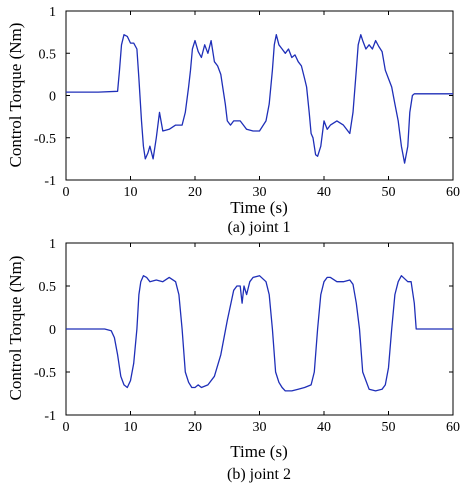 The image size is (474, 491). Describe the element at coordinates (259, 474) in the screenshot. I see `subplot-caption: (b) joint 2` at that location.